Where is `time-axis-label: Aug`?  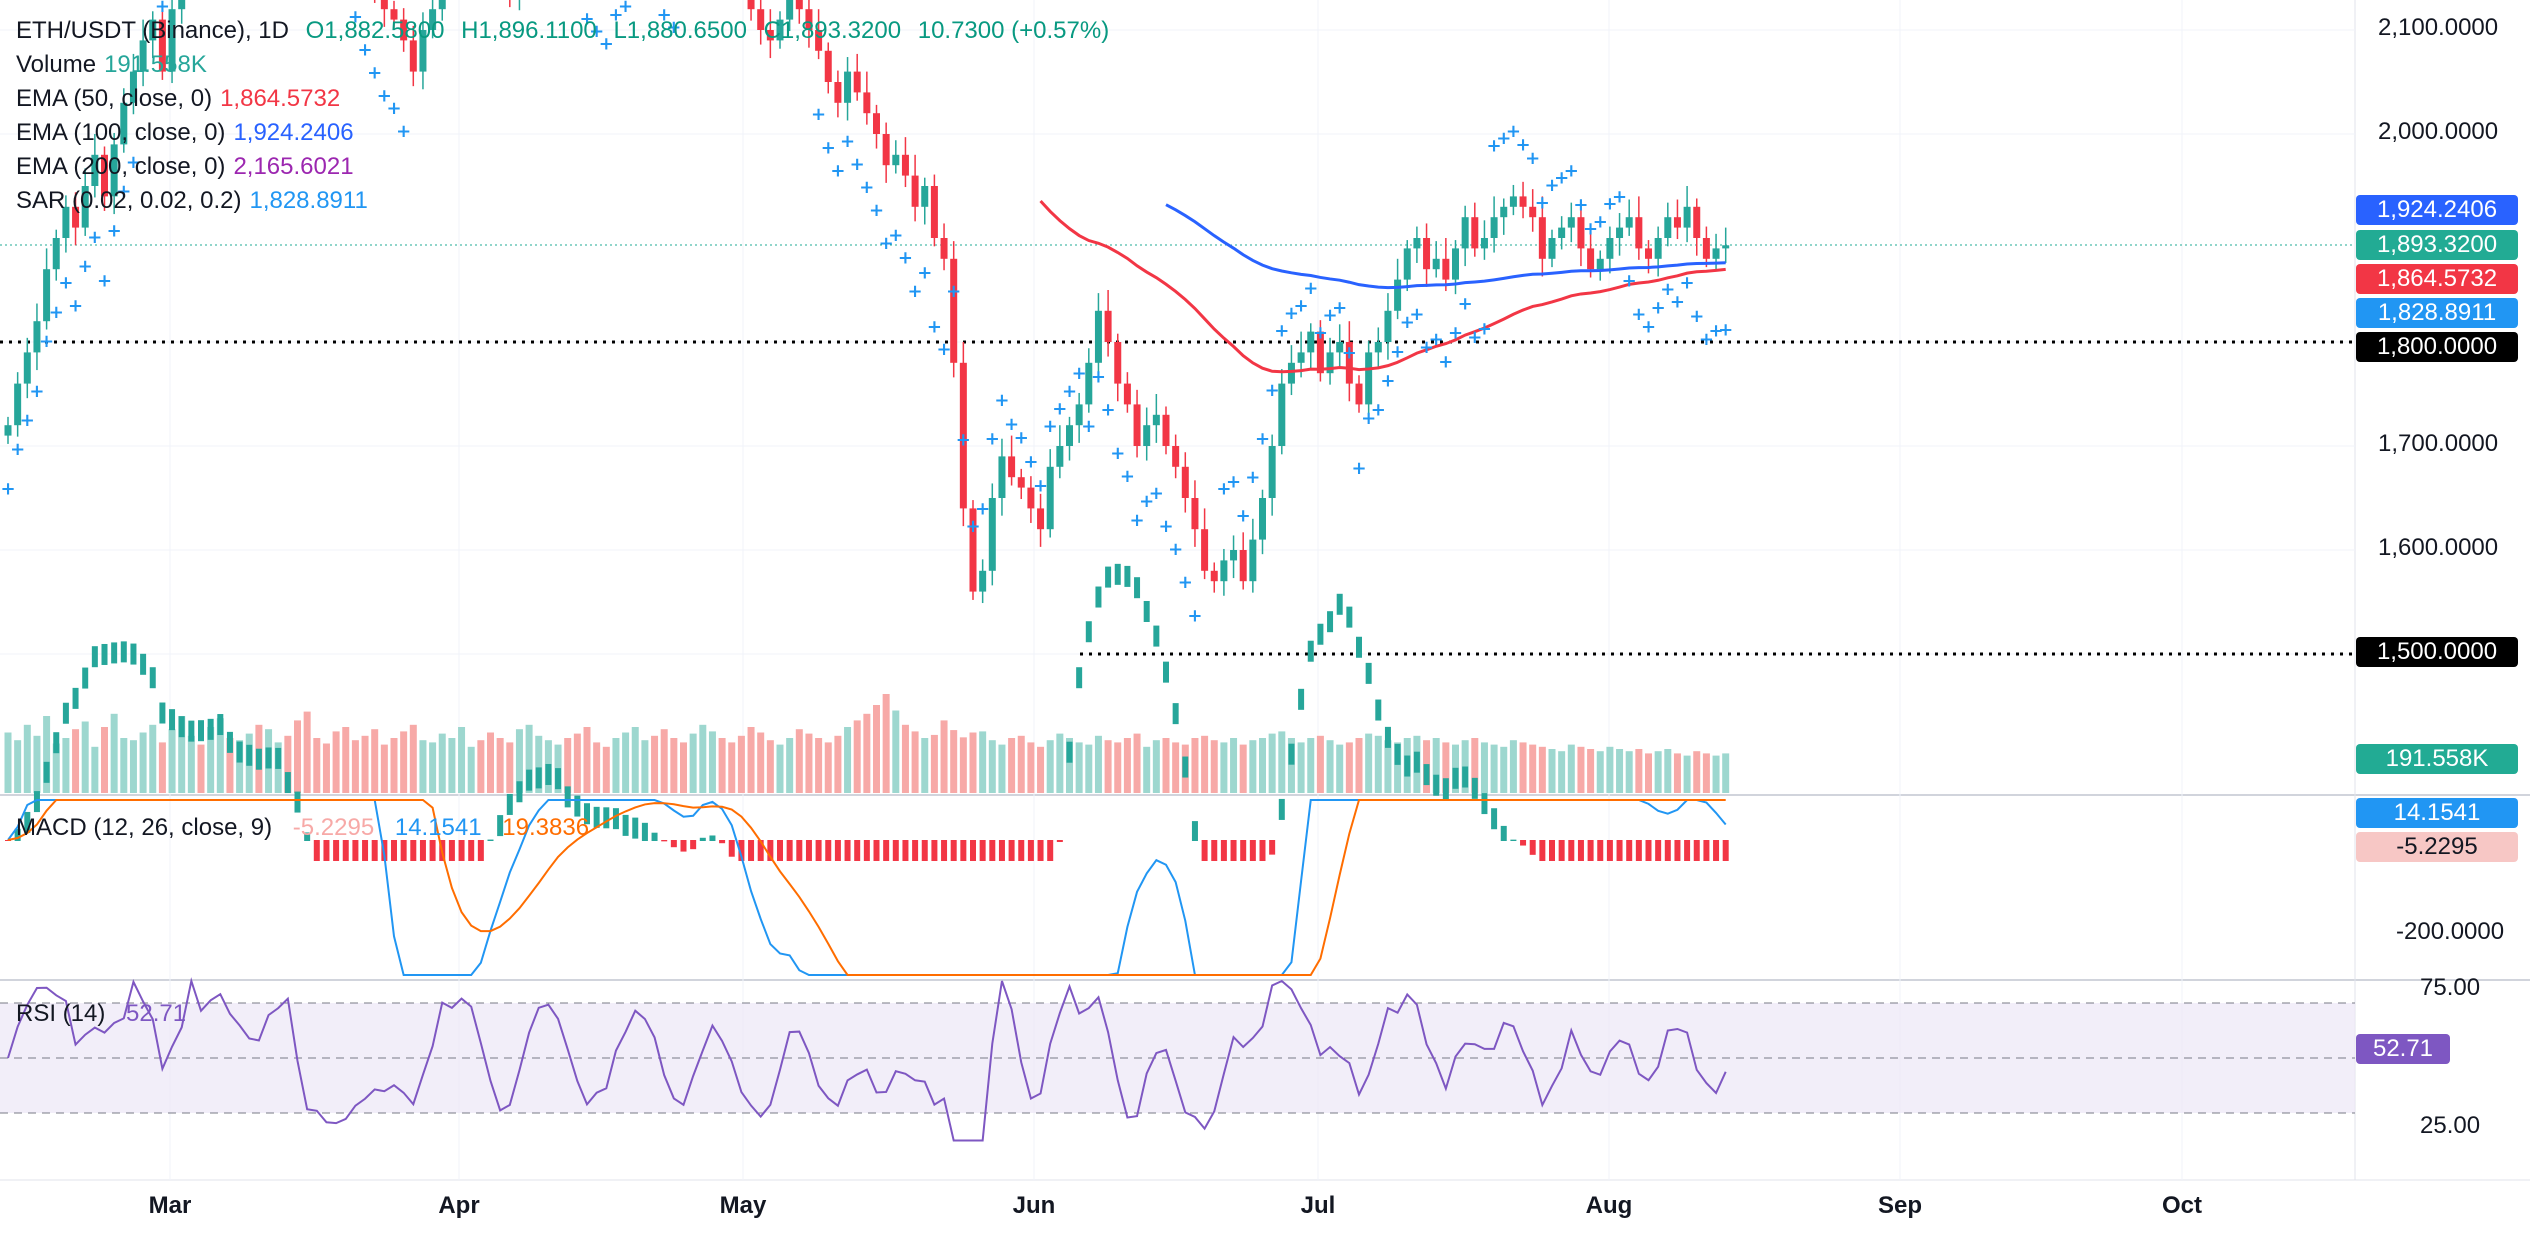 time-axis-label: Aug is located at coordinates (1609, 1205).